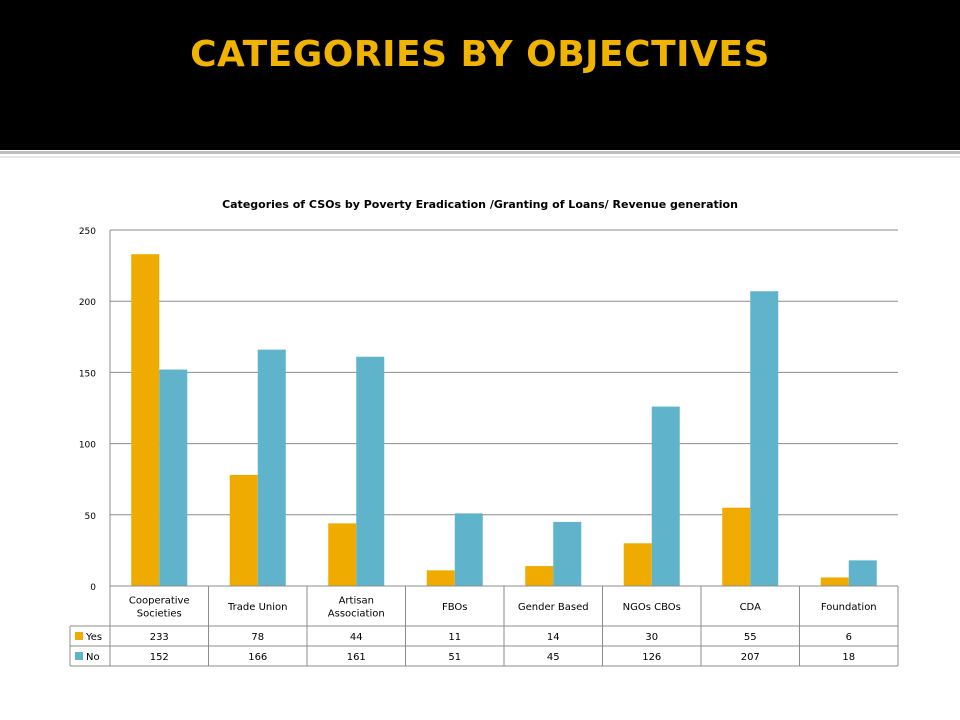  Describe the element at coordinates (553, 607) in the screenshot. I see `category-label: Gender Based` at that location.